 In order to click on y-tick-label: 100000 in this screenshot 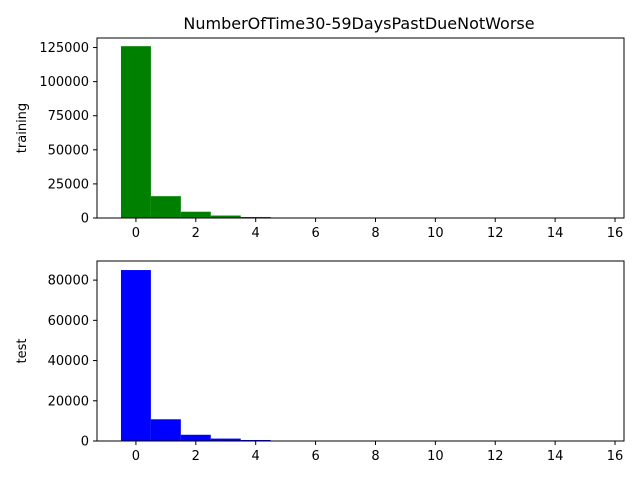, I will do `click(64, 82)`.